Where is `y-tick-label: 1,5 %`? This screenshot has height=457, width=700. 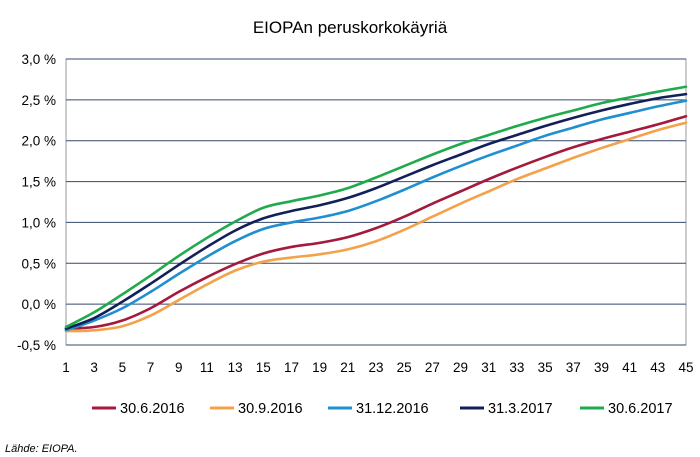 y-tick-label: 1,5 % is located at coordinates (38, 182).